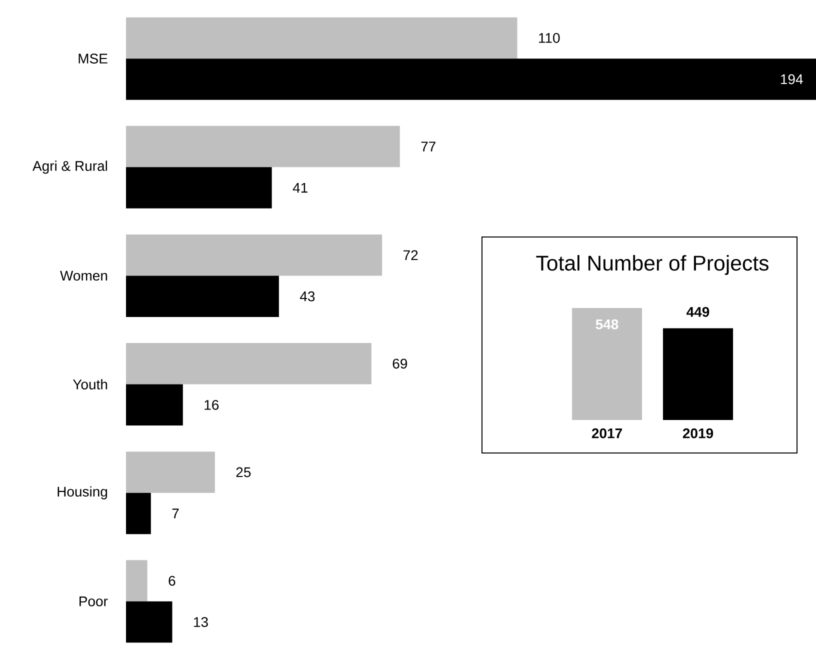 This screenshot has width=816, height=647. What do you see at coordinates (172, 581) in the screenshot?
I see `data-label: 6` at bounding box center [172, 581].